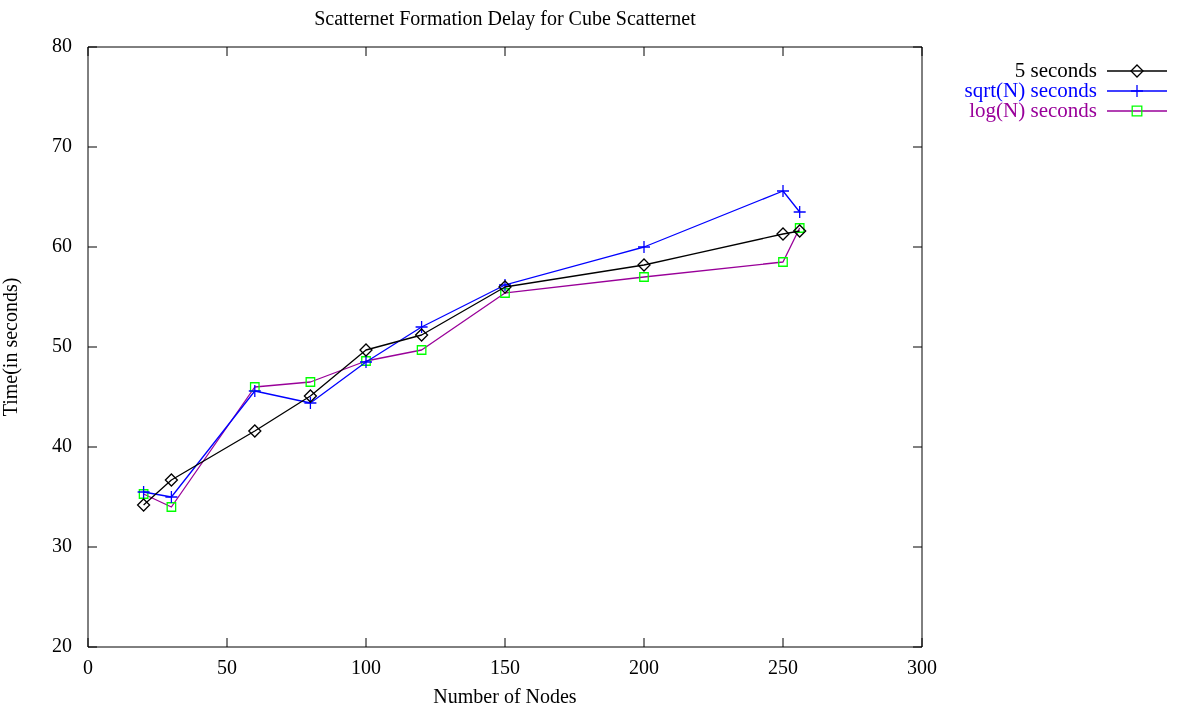 This screenshot has width=1177, height=710. What do you see at coordinates (62, 545) in the screenshot?
I see `y-tick-label: 30` at bounding box center [62, 545].